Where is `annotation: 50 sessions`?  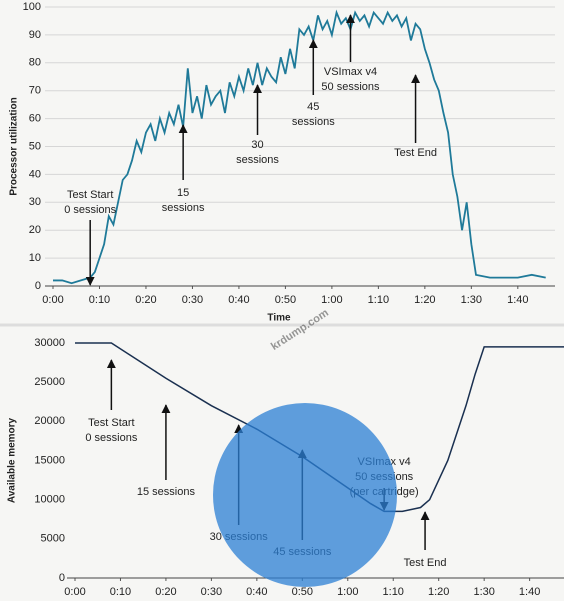
annotation: 50 sessions is located at coordinates (350, 87).